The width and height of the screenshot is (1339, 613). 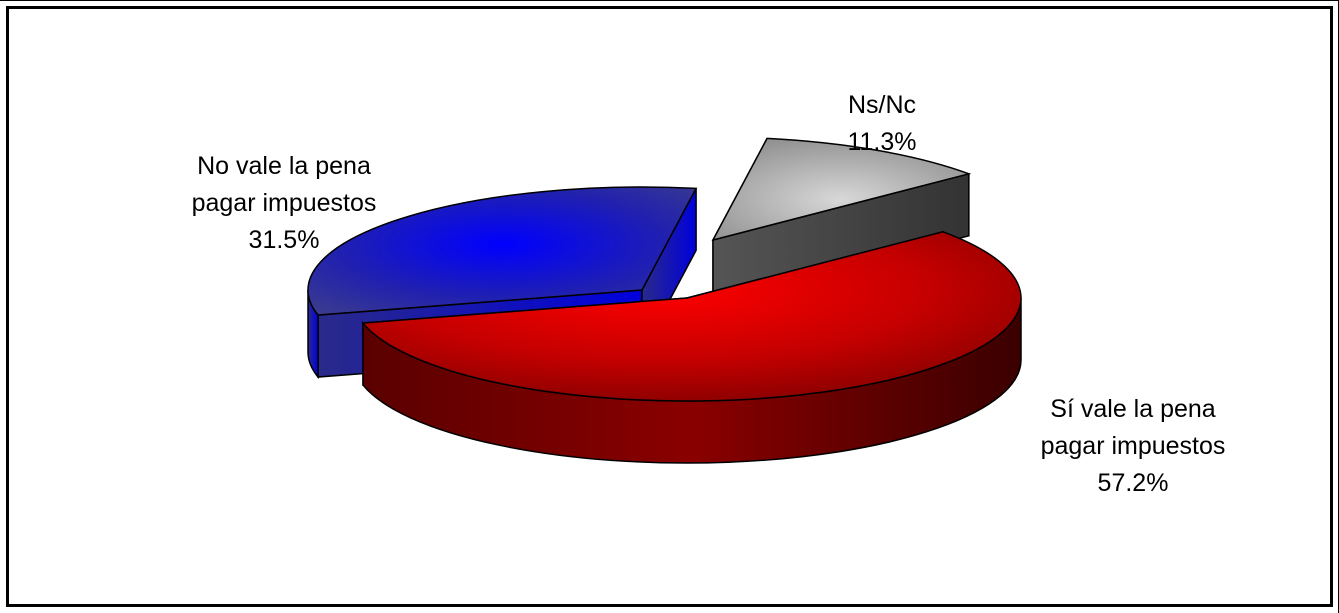 What do you see at coordinates (1133, 483) in the screenshot?
I see `label-si-value: 57.2%` at bounding box center [1133, 483].